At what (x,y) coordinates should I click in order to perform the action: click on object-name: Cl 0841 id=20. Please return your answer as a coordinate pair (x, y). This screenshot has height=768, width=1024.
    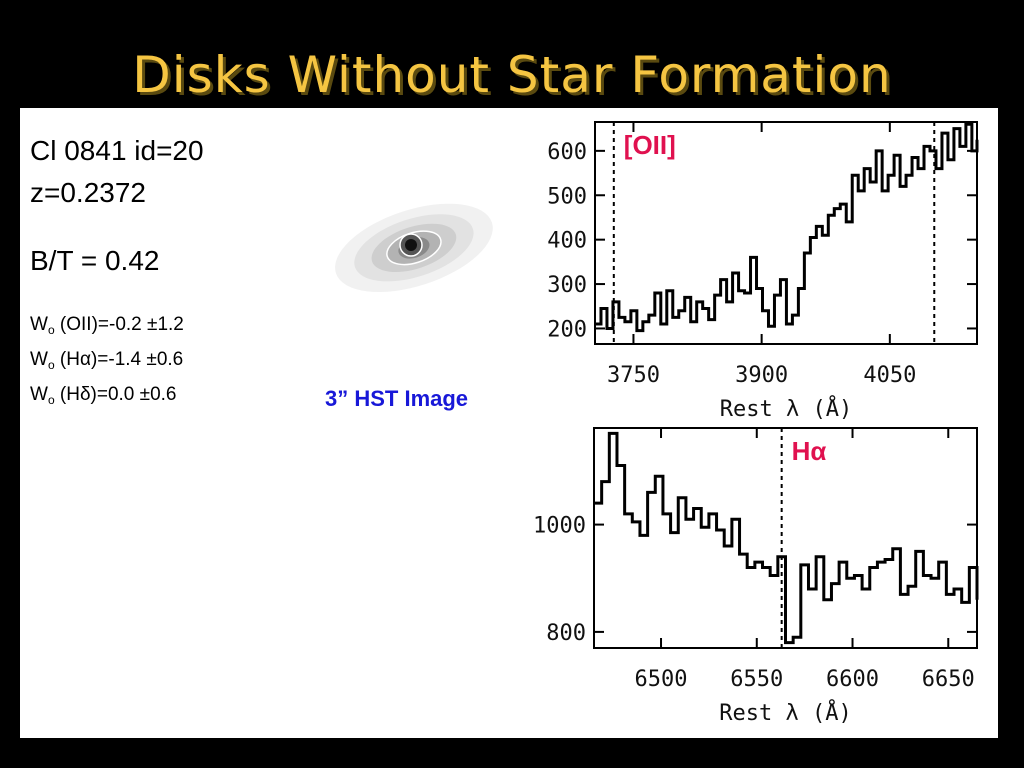
    Looking at the image, I should click on (117, 150).